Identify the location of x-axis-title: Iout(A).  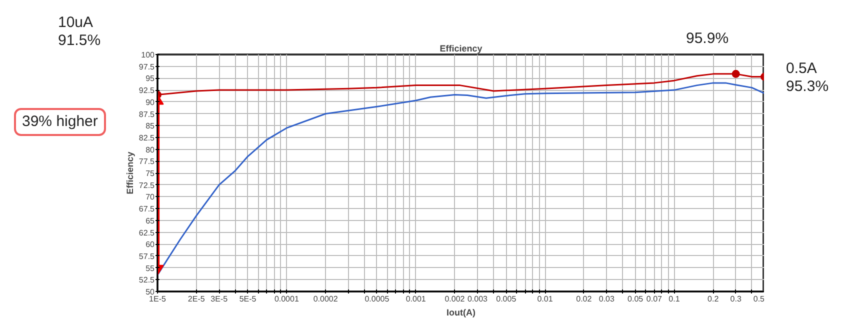
(461, 313).